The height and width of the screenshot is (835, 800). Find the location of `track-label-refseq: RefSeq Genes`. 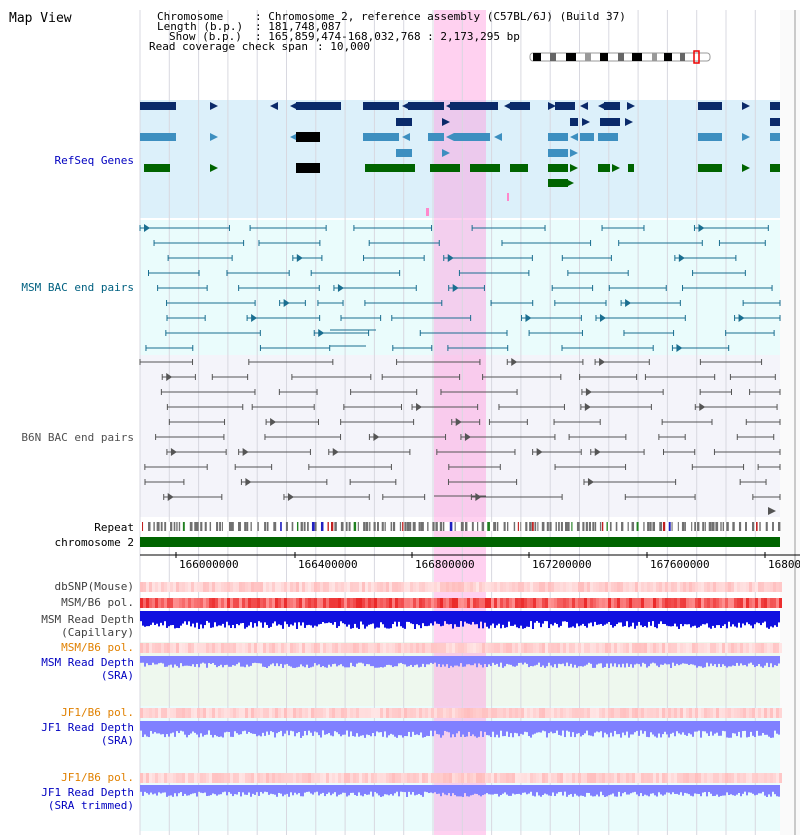

track-label-refseq: RefSeq Genes is located at coordinates (94, 160).